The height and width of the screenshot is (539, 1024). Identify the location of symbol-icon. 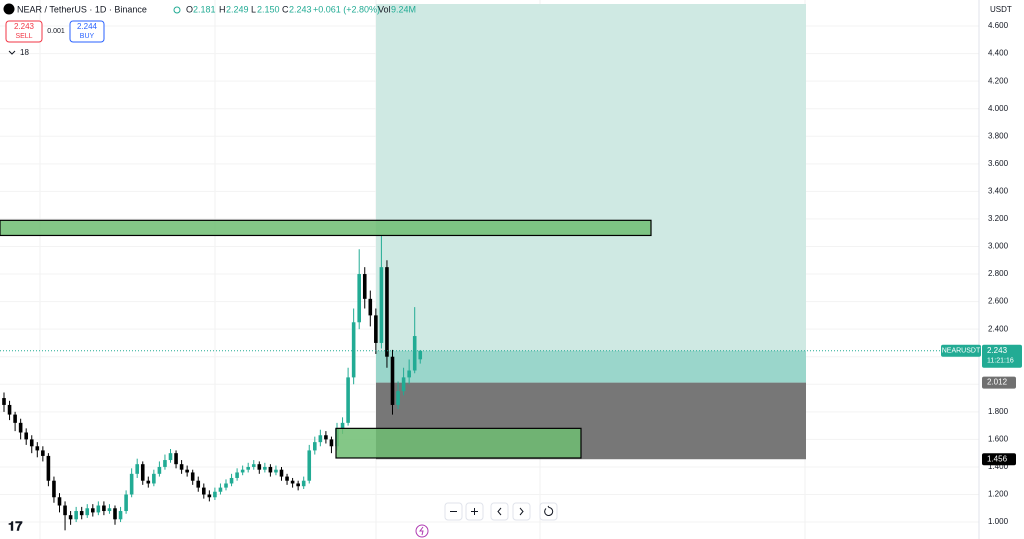
(9, 9).